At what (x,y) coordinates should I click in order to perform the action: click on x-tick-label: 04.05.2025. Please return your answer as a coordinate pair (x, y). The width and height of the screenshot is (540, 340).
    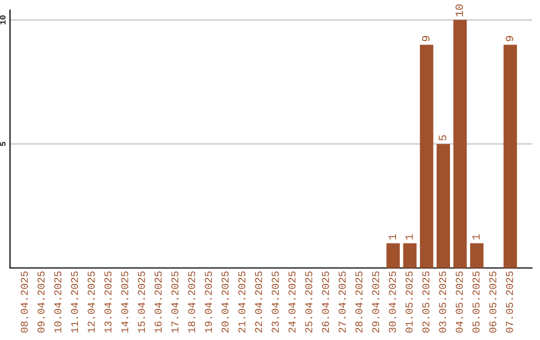
    Looking at the image, I should click on (459, 302).